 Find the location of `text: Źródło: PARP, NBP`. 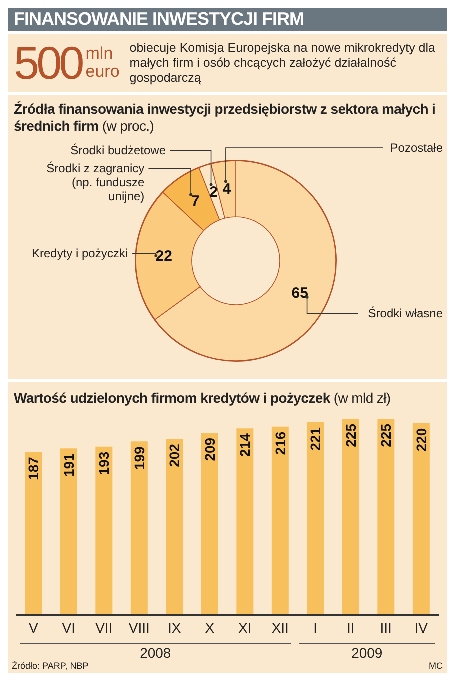

text: Źródło: PARP, NBP is located at coordinates (50, 666).